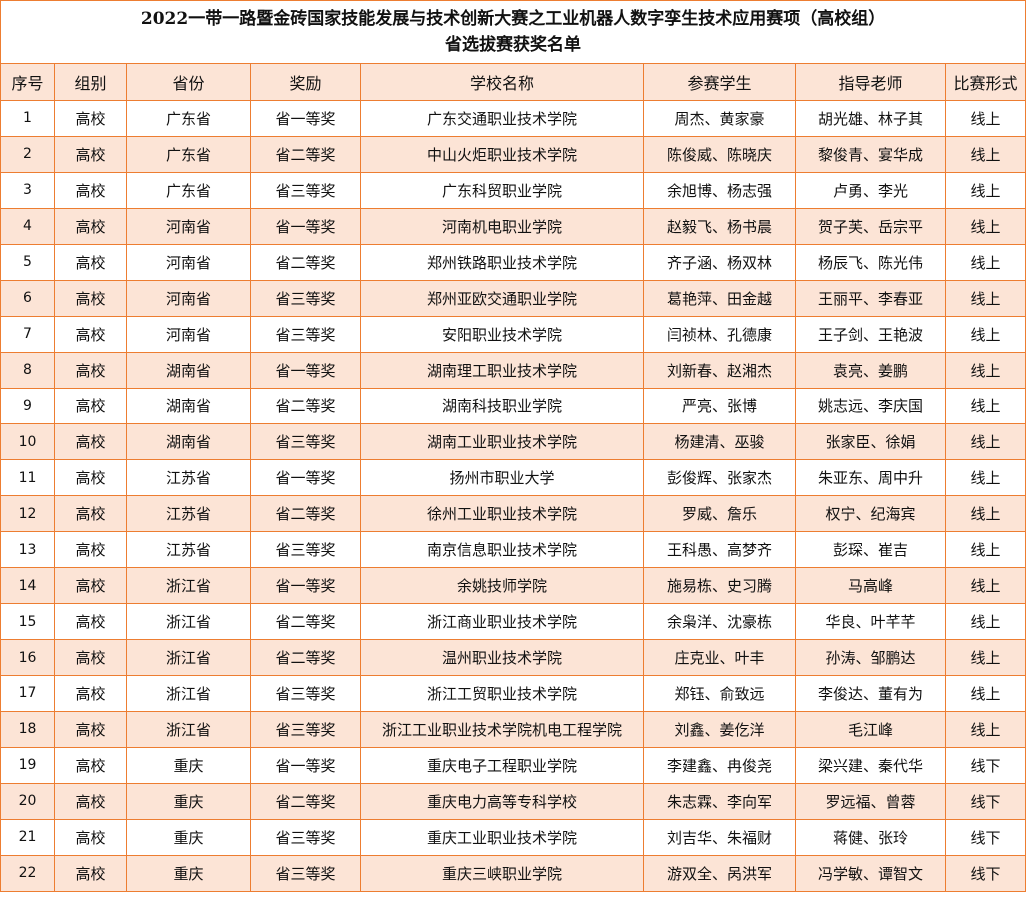 Image resolution: width=1026 pixels, height=916 pixels. I want to click on table-row: 15 高校 浙江省 省二等奖 浙江商业职业技术学院 余枭洋、沈豪栋 华良、叶芊芊 线上, so click(513, 622).